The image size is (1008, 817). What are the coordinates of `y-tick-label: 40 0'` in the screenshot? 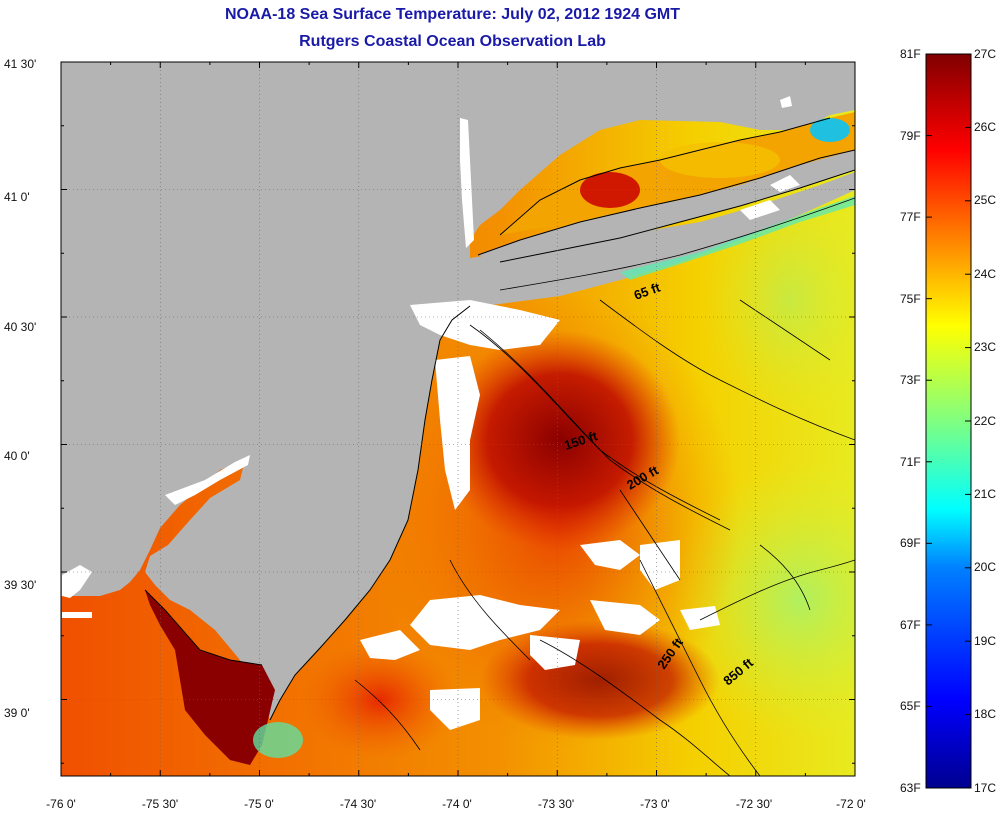 It's located at (17, 456).